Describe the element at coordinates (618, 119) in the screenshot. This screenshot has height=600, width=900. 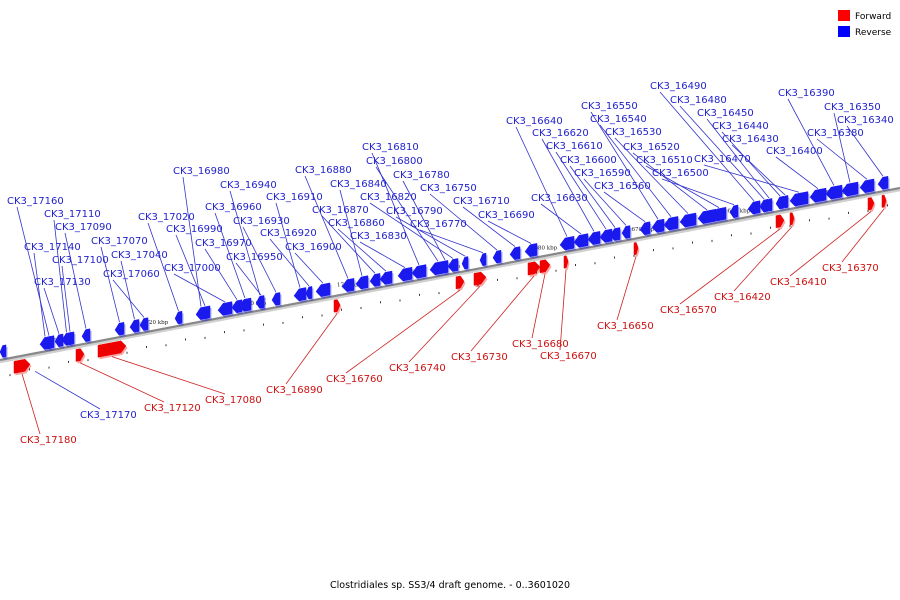
I see `reverse-gene-label: CK3_16540` at that location.